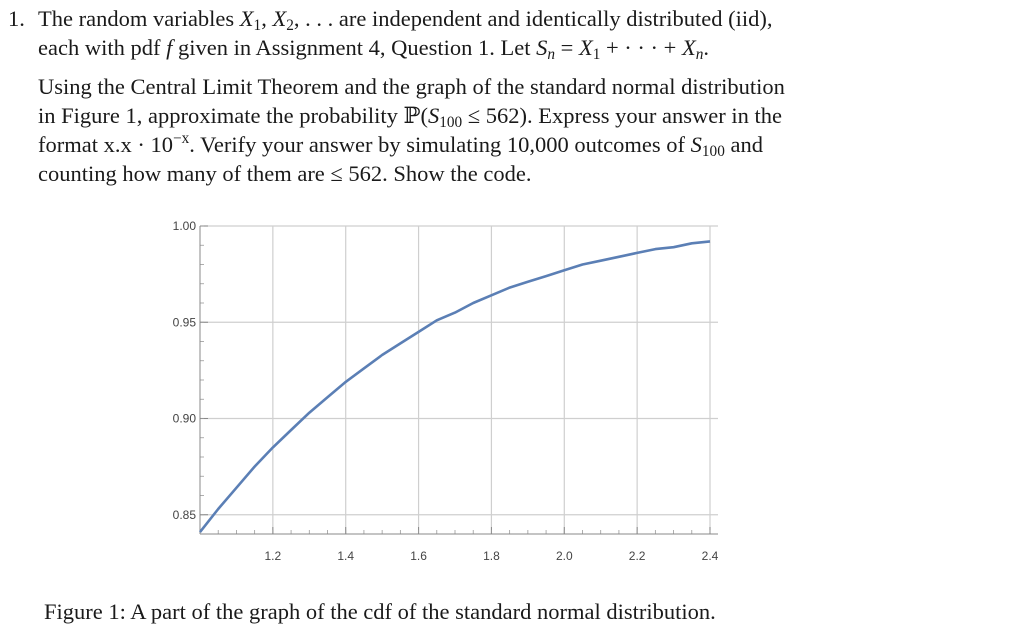 Image resolution: width=1024 pixels, height=637 pixels. What do you see at coordinates (637, 556) in the screenshot?
I see `x-tick-label: 2.2` at bounding box center [637, 556].